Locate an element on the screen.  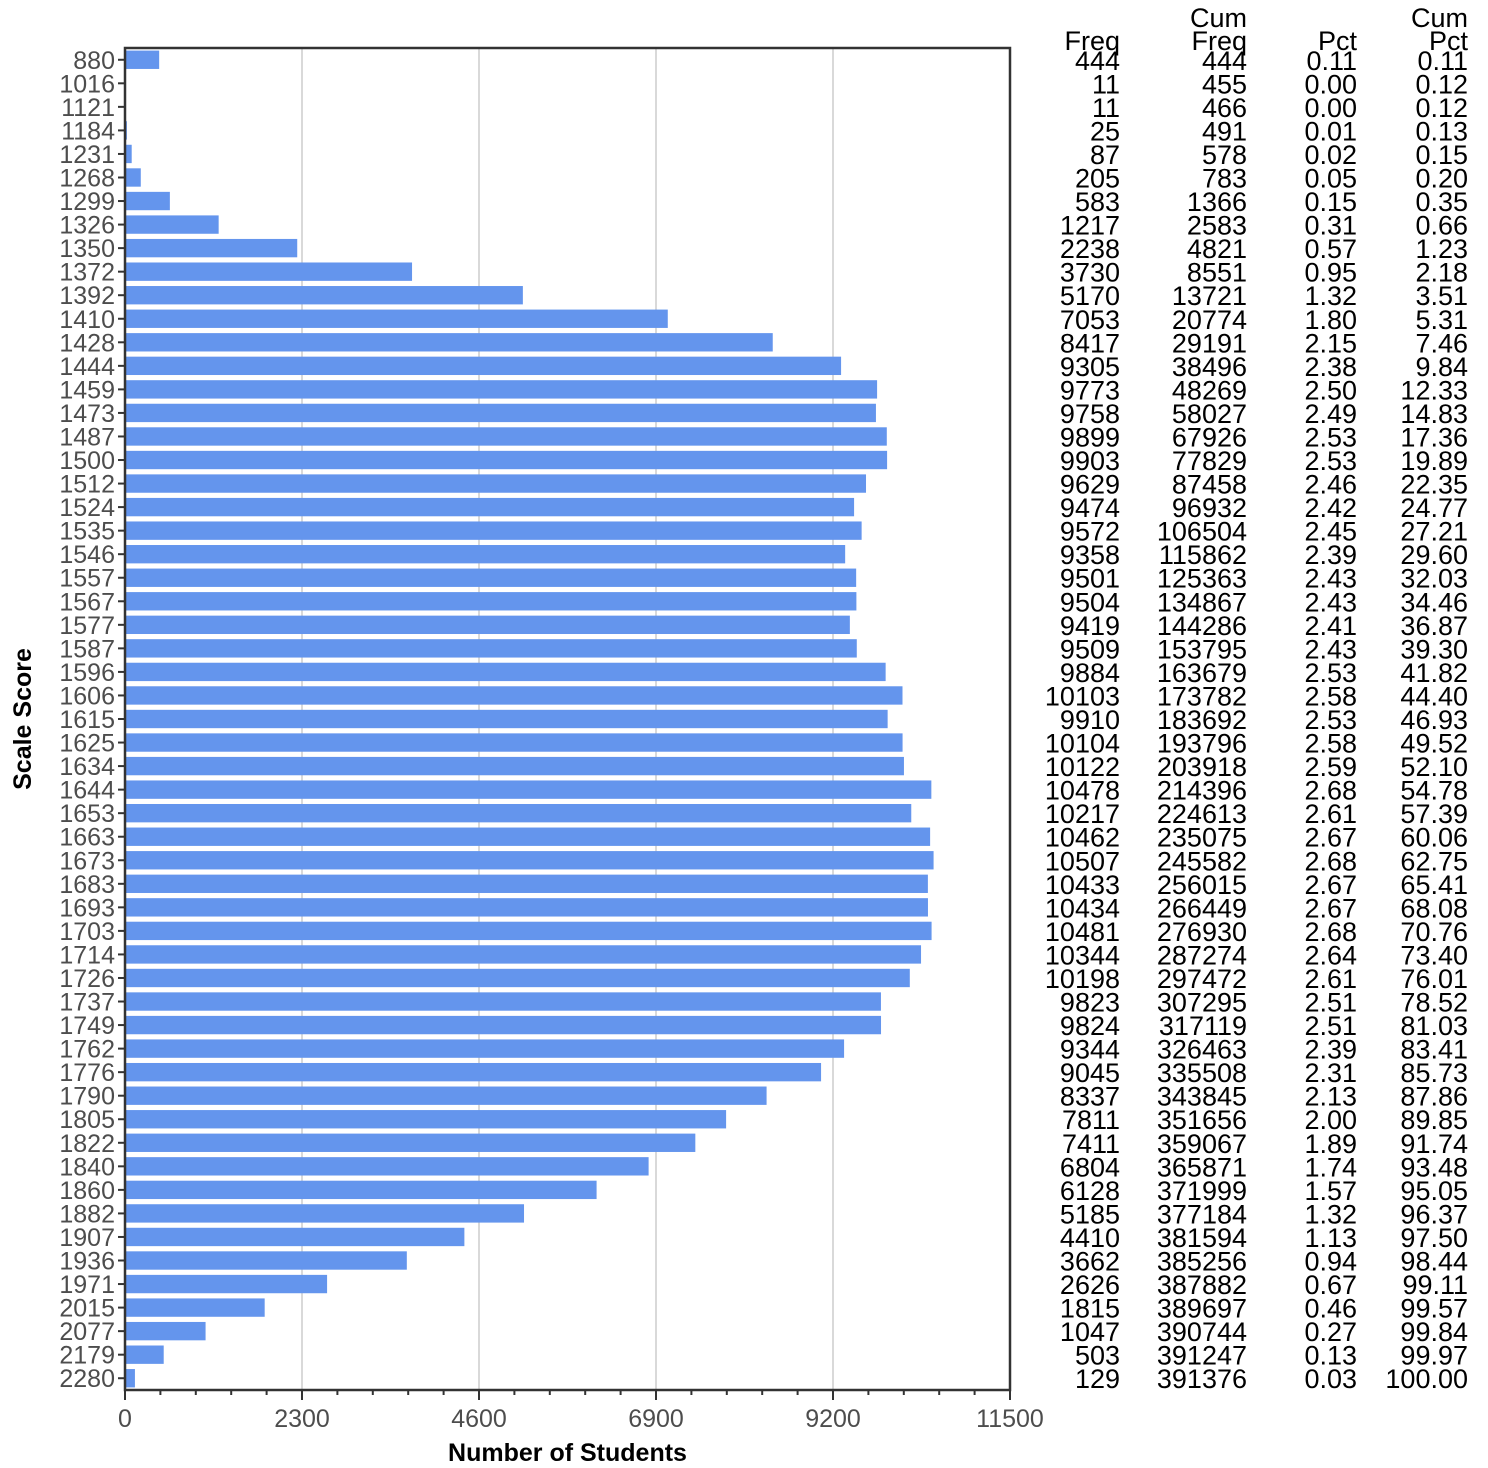
table-cell: 0.57 is located at coordinates (1330, 249).